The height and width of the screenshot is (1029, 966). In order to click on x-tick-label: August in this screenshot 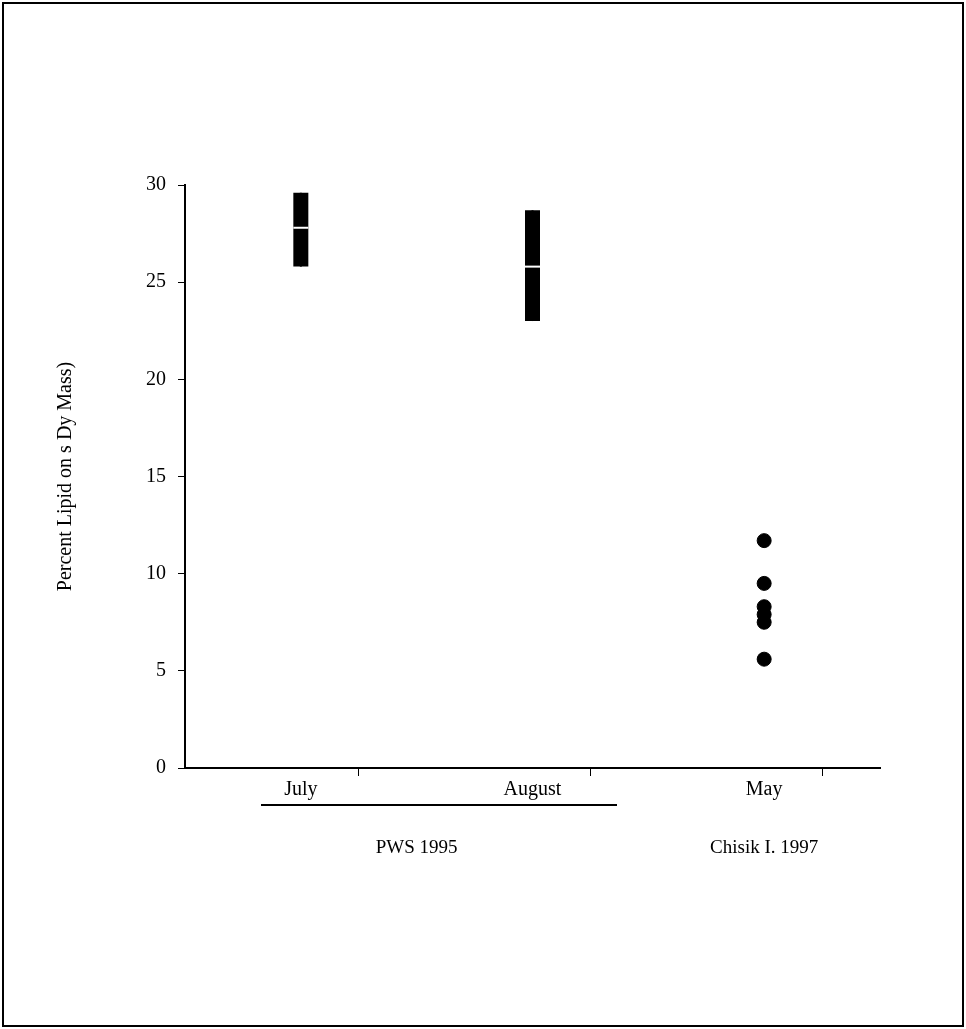, I will do `click(532, 789)`.